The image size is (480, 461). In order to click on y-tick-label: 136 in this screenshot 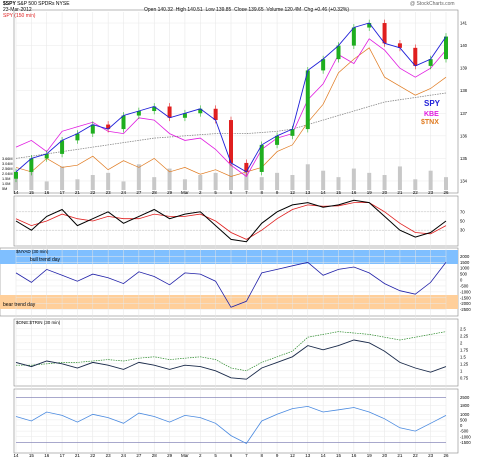, I will do `click(464, 135)`.